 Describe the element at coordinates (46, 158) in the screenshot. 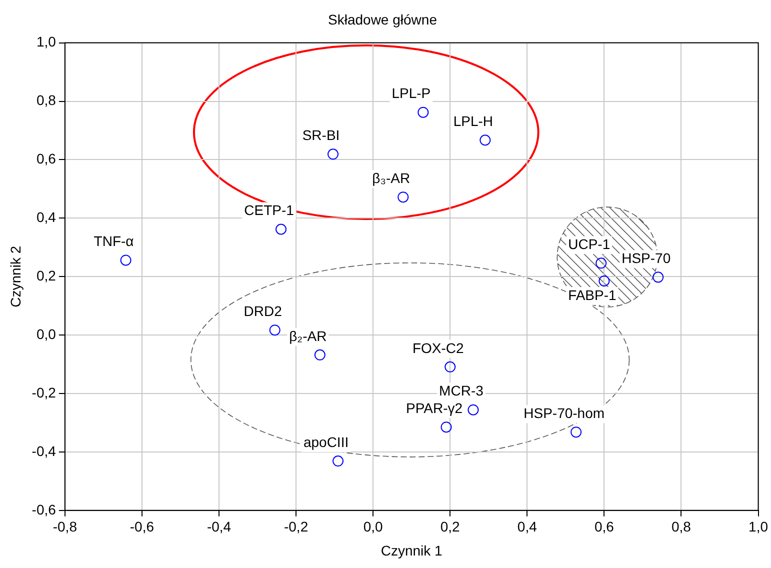

I see `y-tick-label: 0,6` at that location.